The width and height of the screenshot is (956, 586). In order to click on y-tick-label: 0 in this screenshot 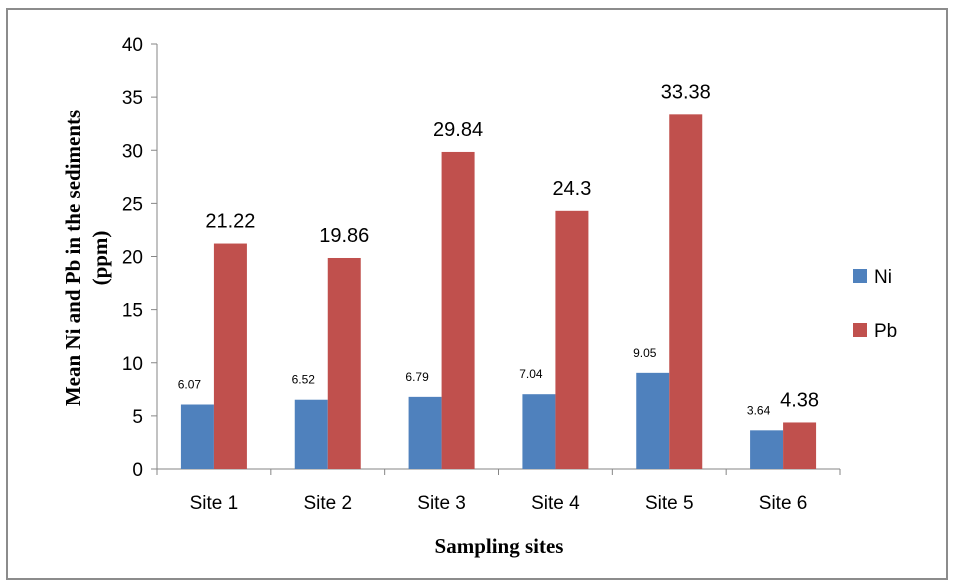, I will do `click(137, 470)`.